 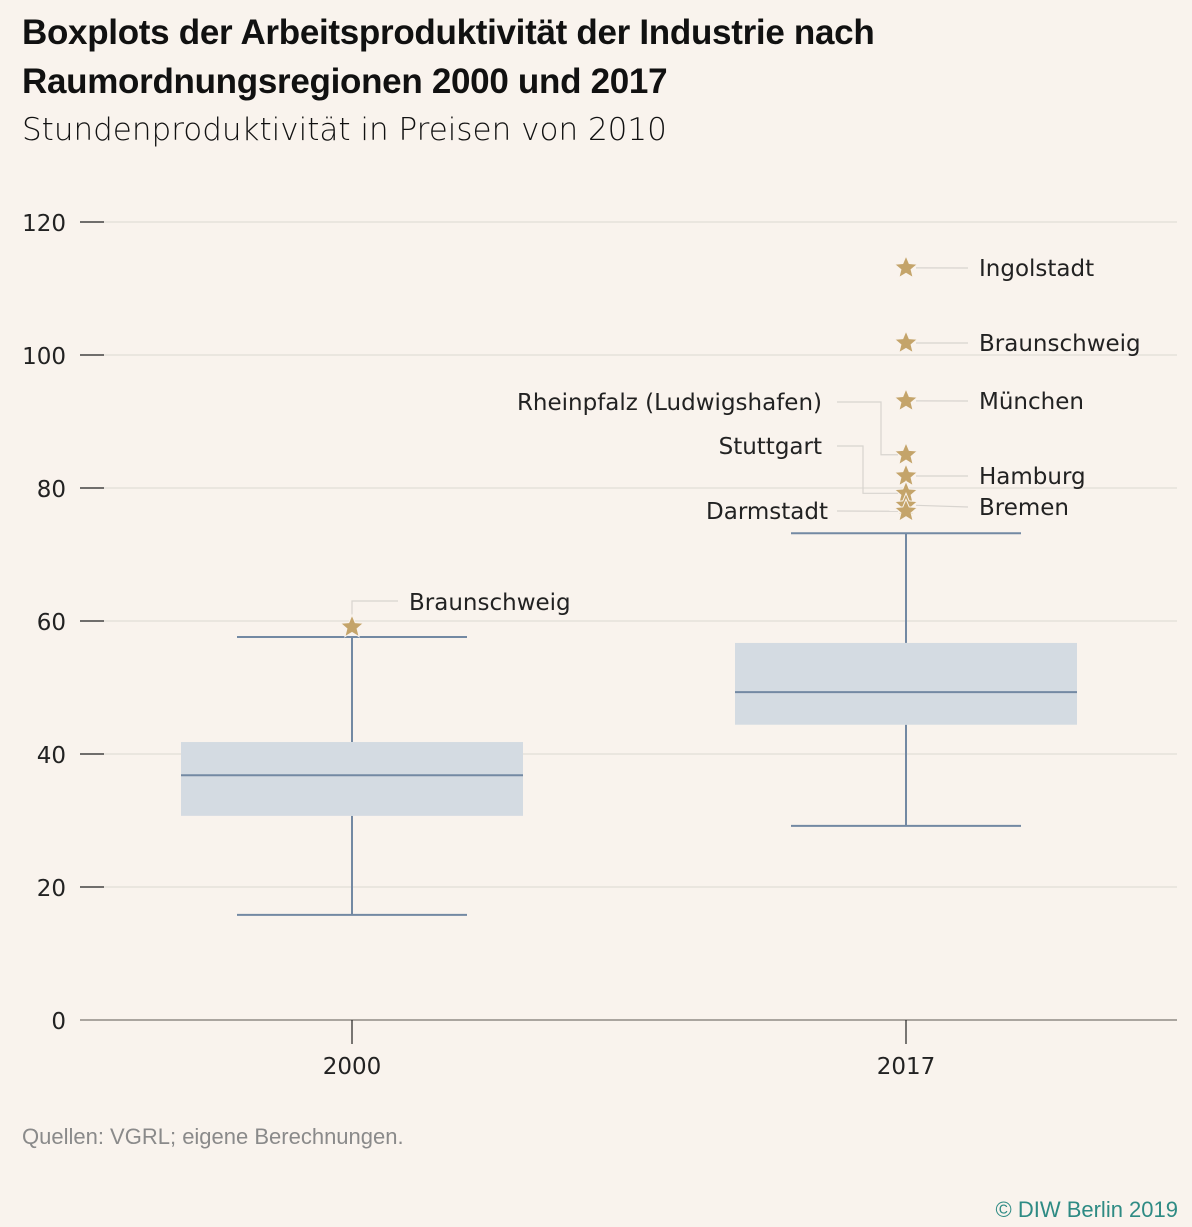 What do you see at coordinates (767, 512) in the screenshot?
I see `outlier-label: Darmstadt` at bounding box center [767, 512].